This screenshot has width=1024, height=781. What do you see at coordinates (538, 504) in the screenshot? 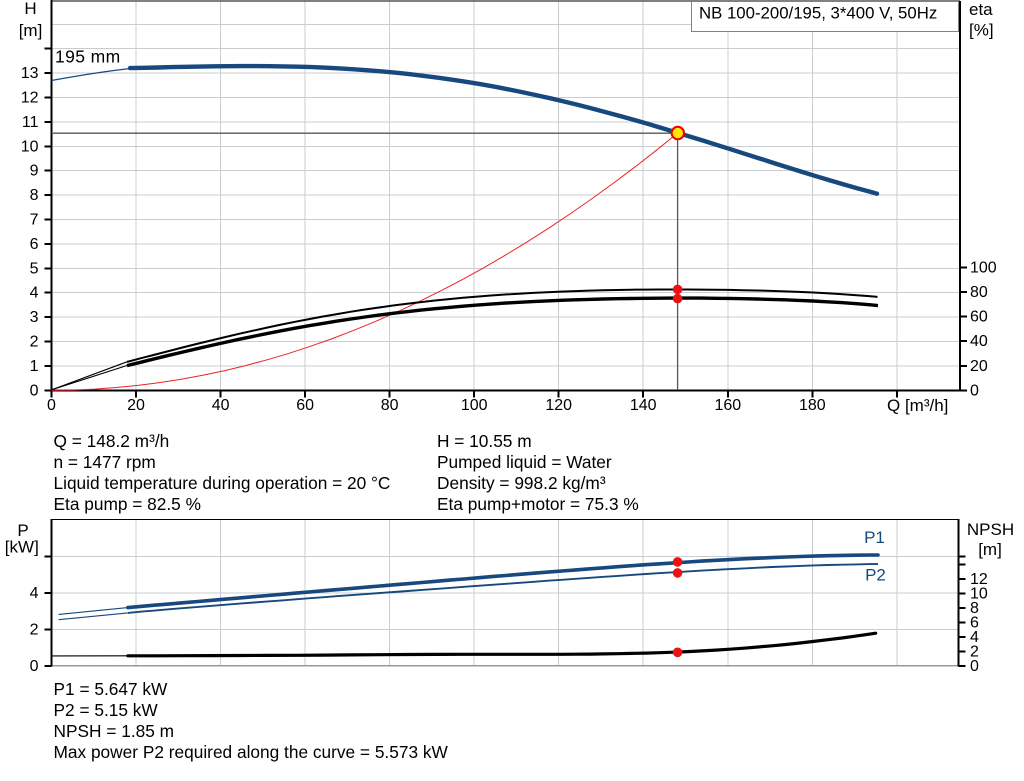
I see `svg-text: Eta pump+motor = 75.3 %` at bounding box center [538, 504].